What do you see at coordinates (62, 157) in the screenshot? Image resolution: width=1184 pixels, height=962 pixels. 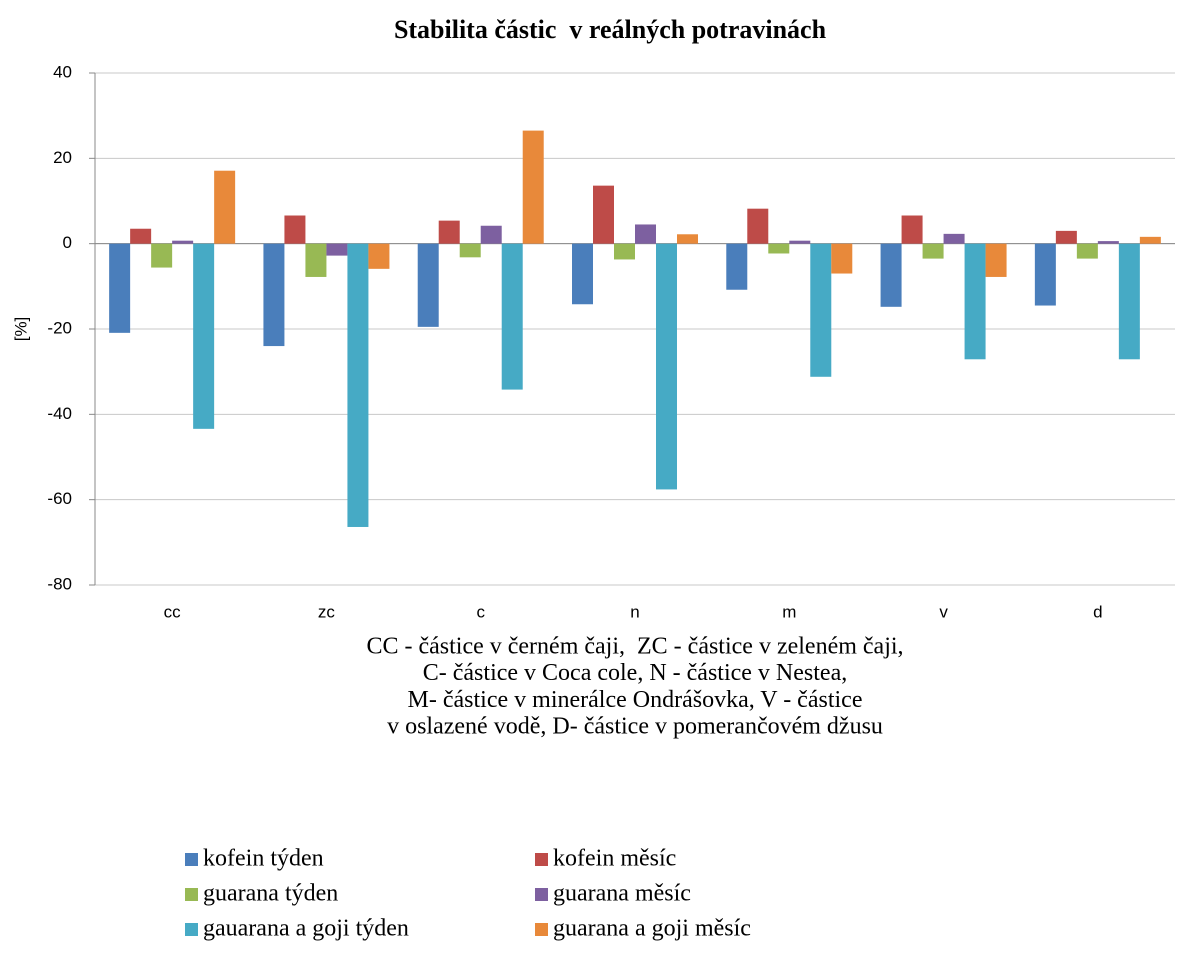 I see `y-tick-label: 20` at bounding box center [62, 157].